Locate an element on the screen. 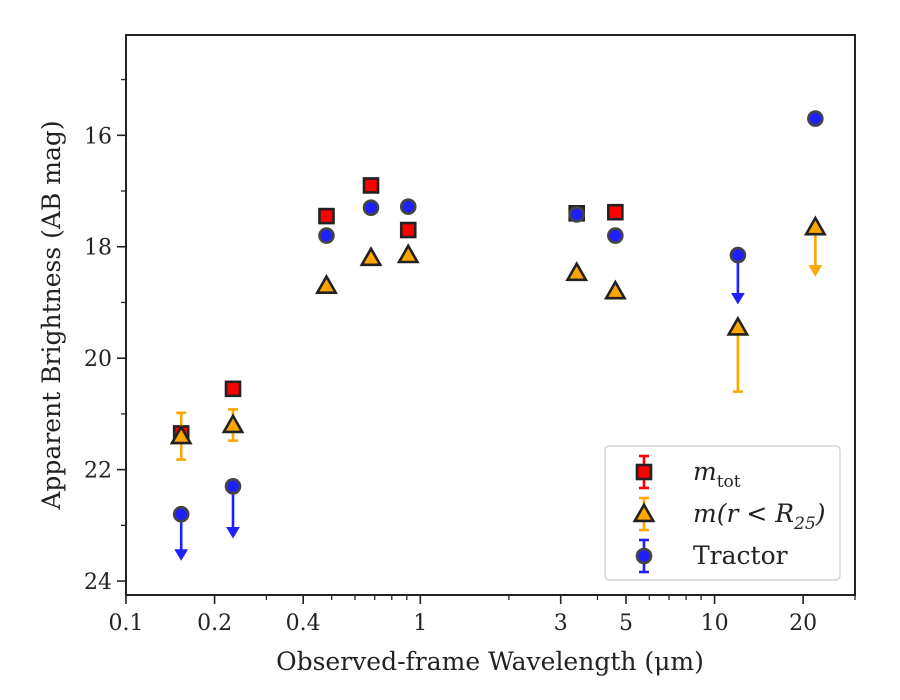 This screenshot has height=700, width=900. y-axis-label: Apparent Brightness (AB mag) is located at coordinates (51, 315).